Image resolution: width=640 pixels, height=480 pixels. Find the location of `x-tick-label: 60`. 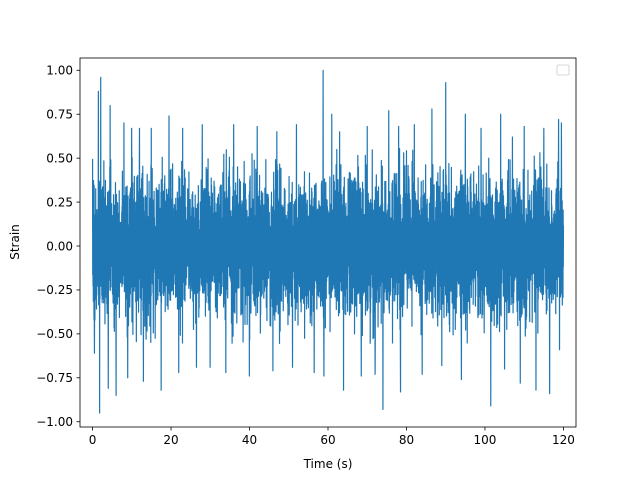

x-tick-label: 60 is located at coordinates (327, 440).